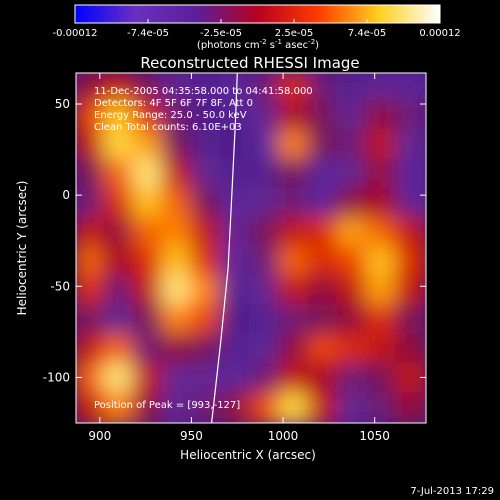  I want to click on info-line: 11-Dec-2005 04:35:58.000 to 04:41:58.000, so click(203, 91).